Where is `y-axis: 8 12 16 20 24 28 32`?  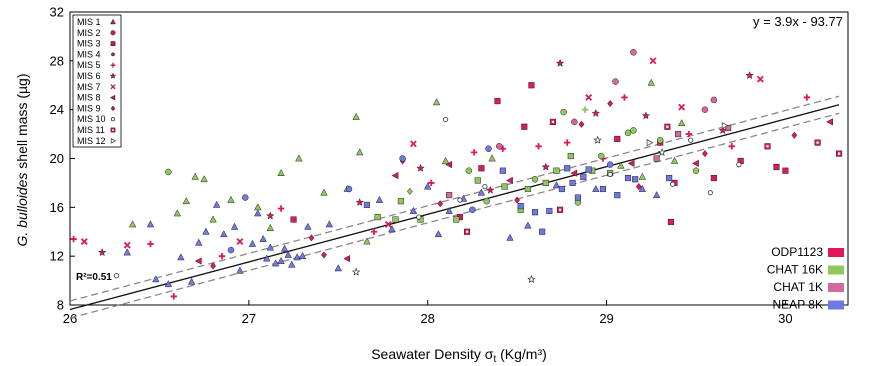
y-axis: 8 12 16 20 24 28 32 is located at coordinates (62, 159).